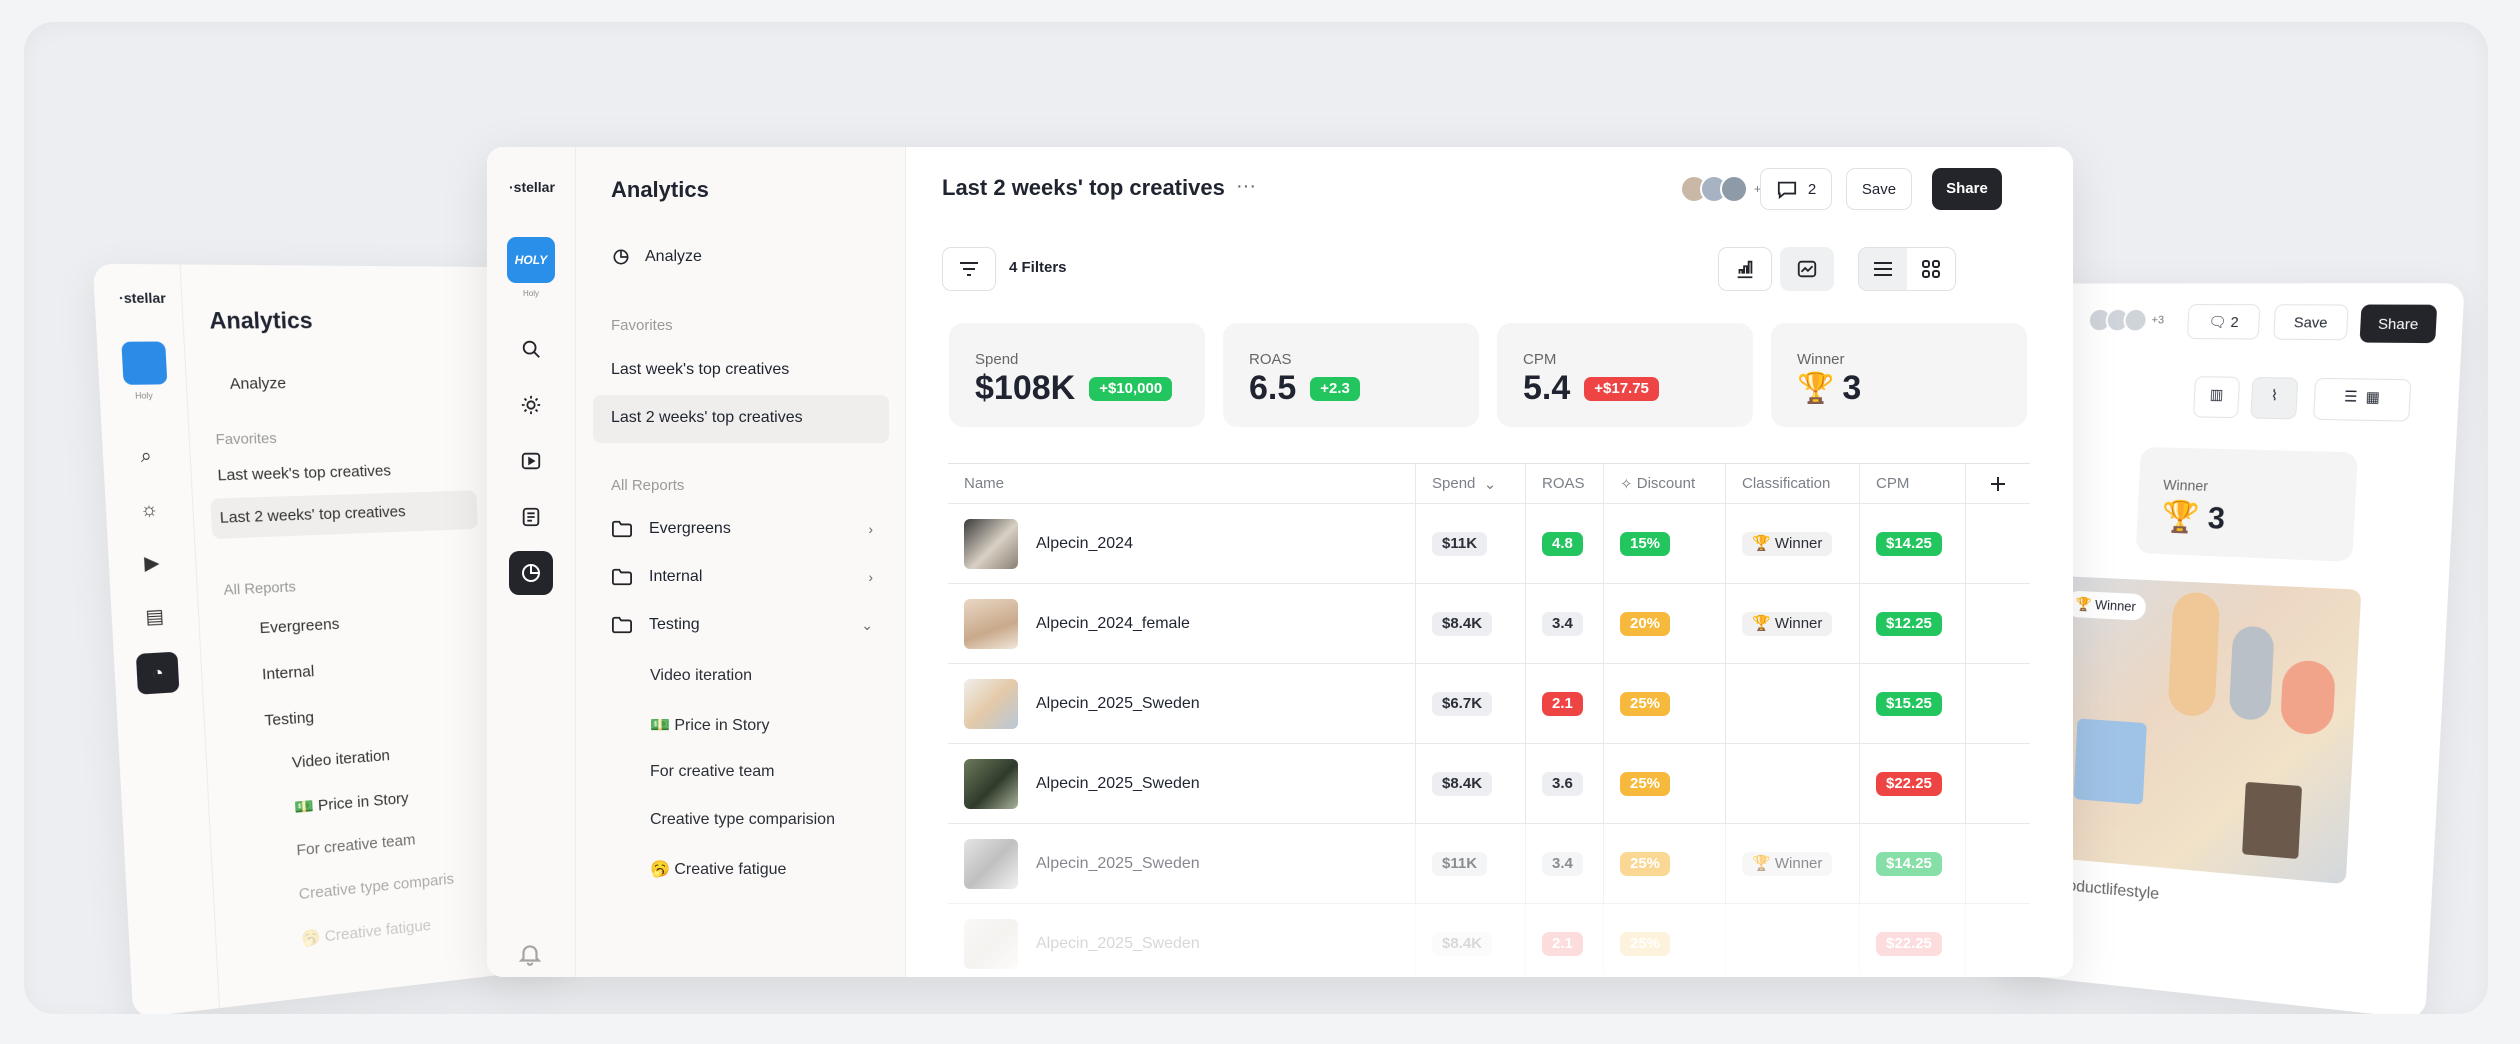 This screenshot has width=2520, height=1044. I want to click on add-column-button, so click(1998, 483).